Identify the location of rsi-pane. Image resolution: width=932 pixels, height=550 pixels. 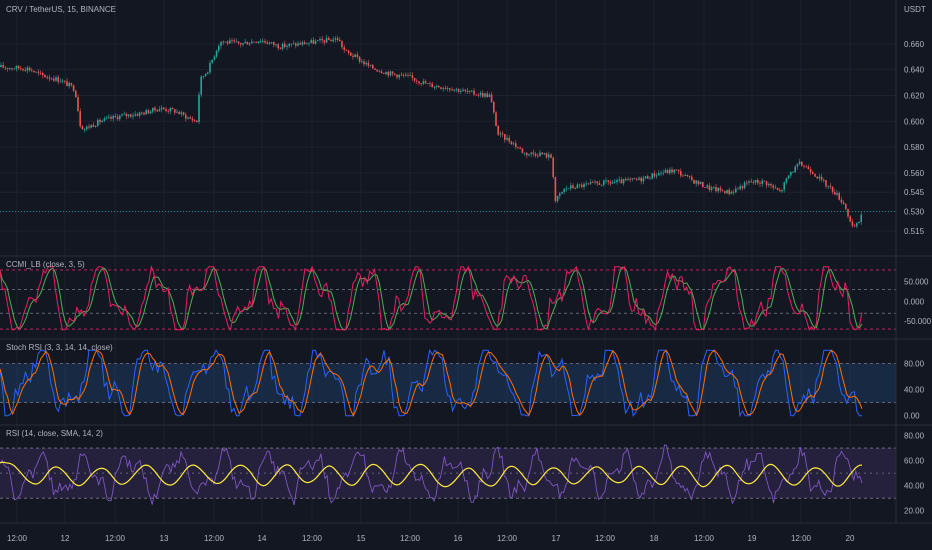
(448, 475).